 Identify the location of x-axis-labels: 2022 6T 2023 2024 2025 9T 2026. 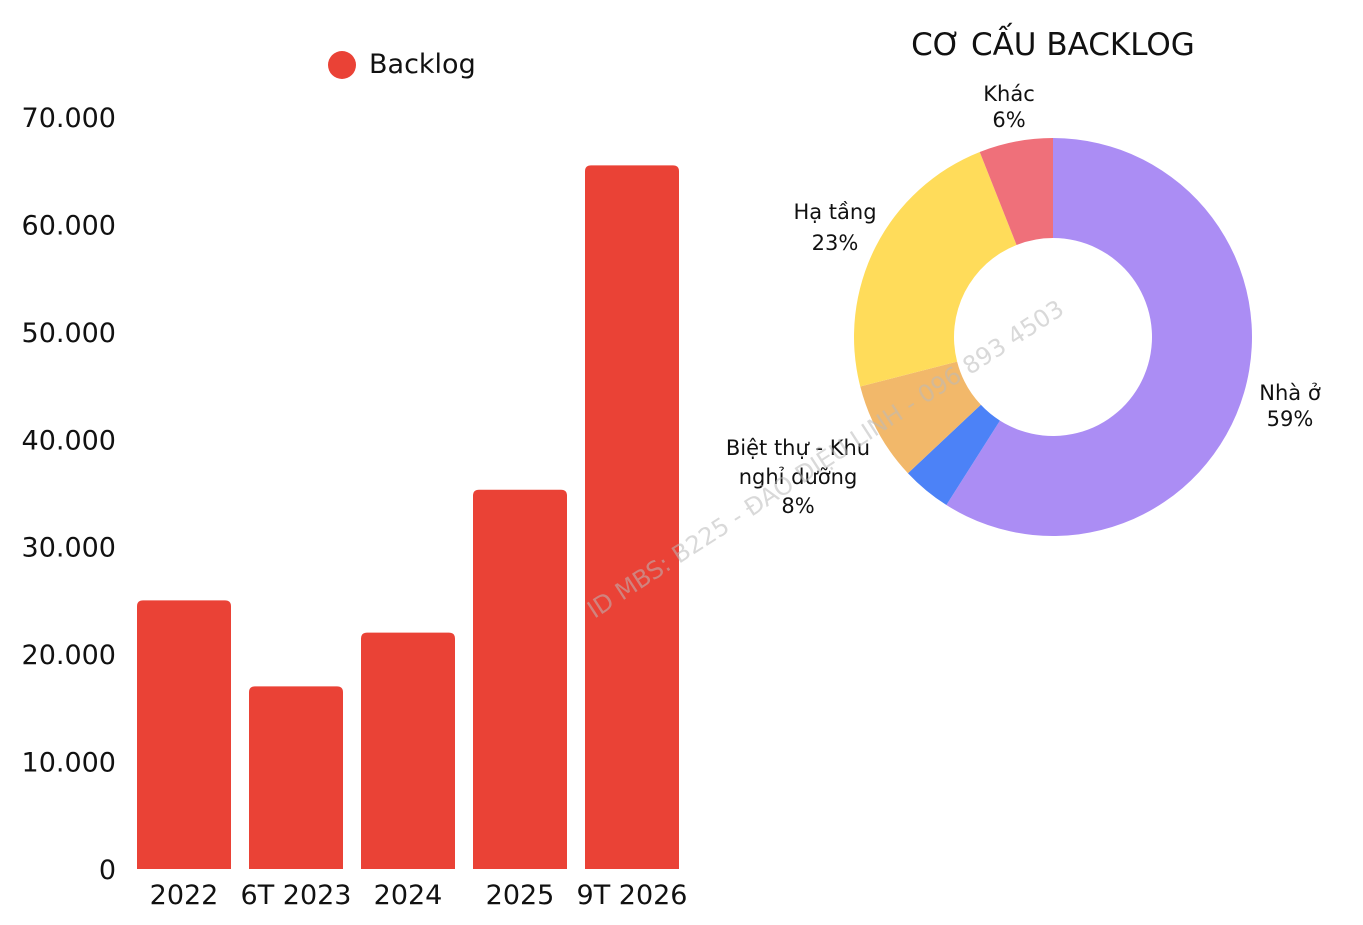
(419, 895).